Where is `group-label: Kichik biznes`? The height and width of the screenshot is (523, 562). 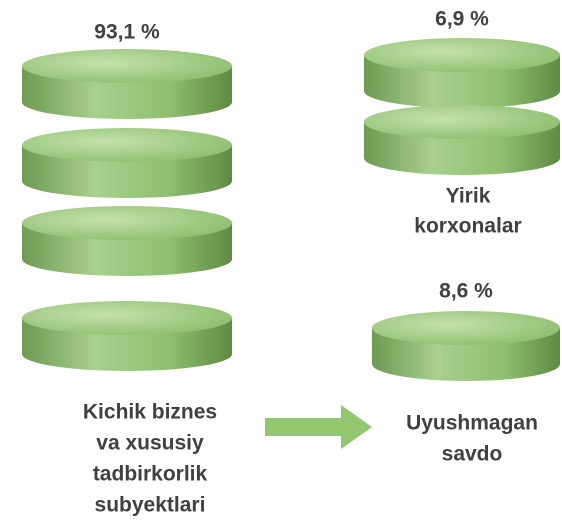 group-label: Kichik biznes is located at coordinates (150, 412).